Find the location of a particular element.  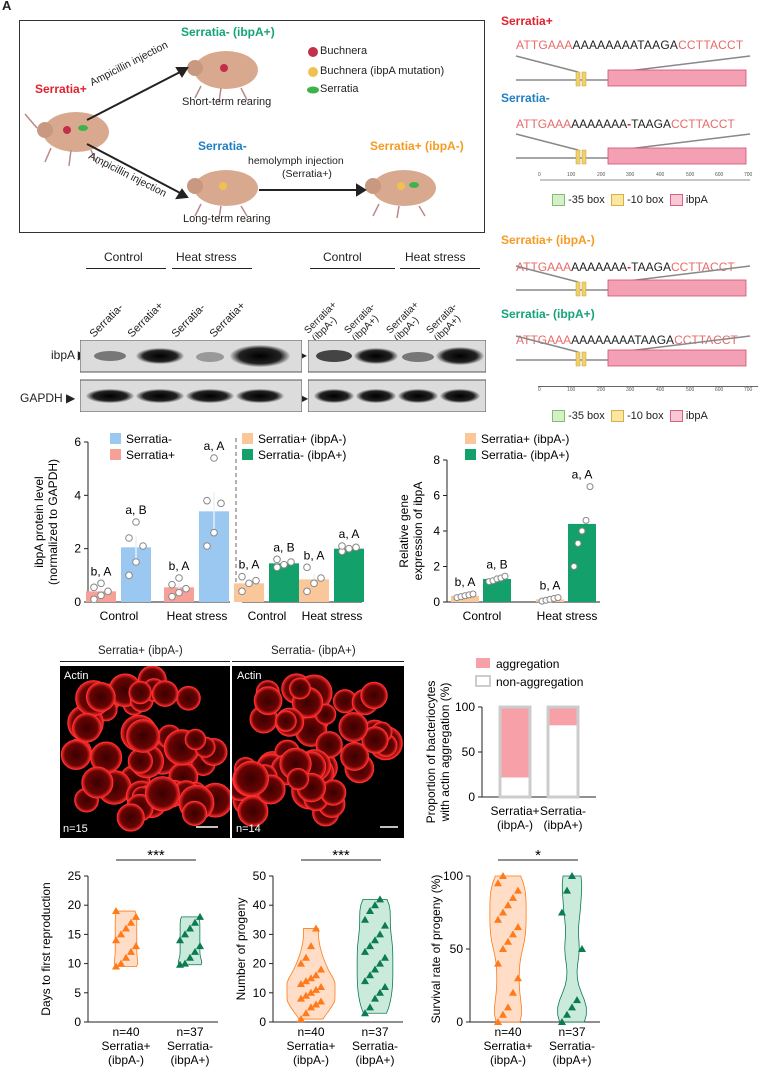

significance-label: a, B is located at coordinates (283, 547).